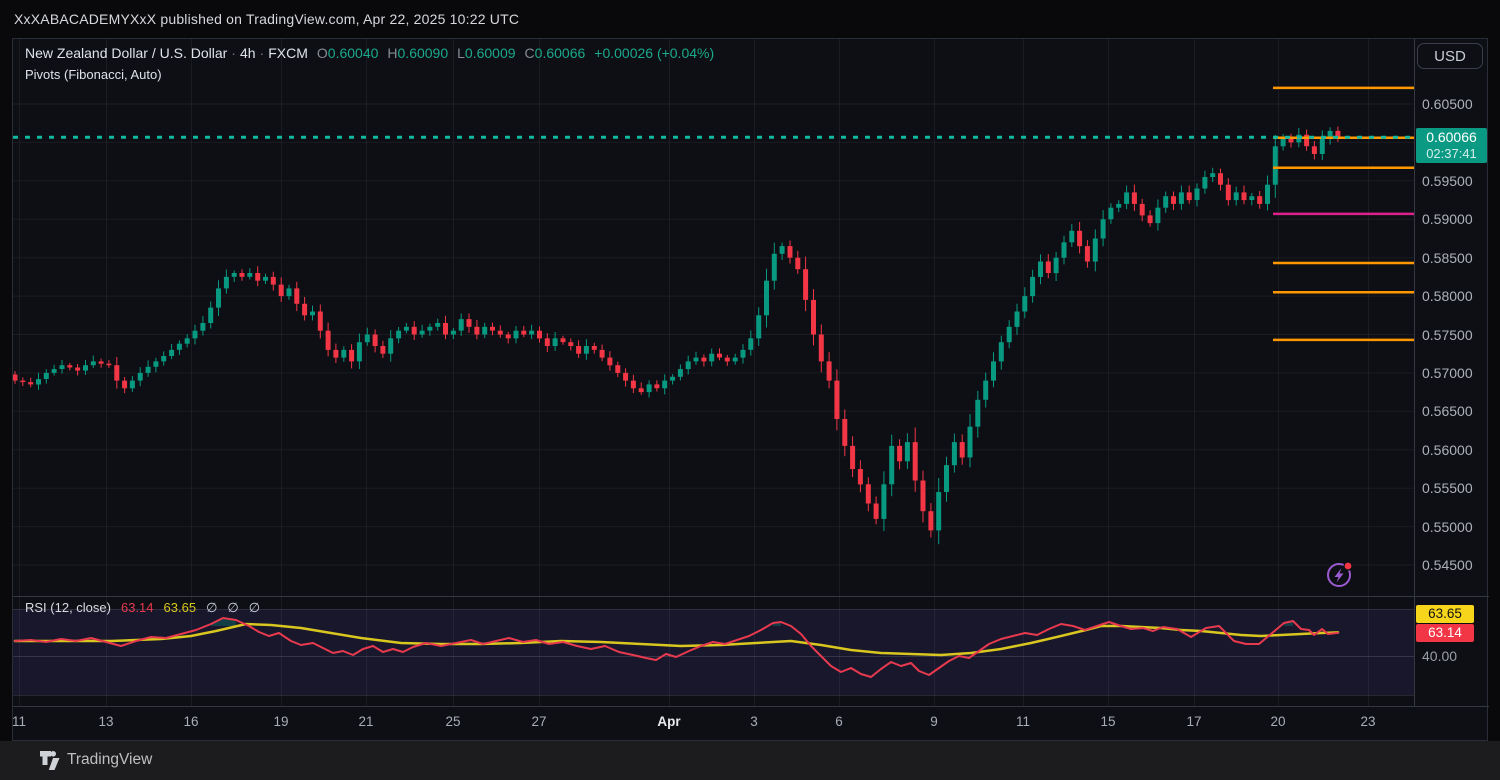 This screenshot has width=1500, height=780. What do you see at coordinates (750, 760) in the screenshot?
I see `footer-bar: TradingView` at bounding box center [750, 760].